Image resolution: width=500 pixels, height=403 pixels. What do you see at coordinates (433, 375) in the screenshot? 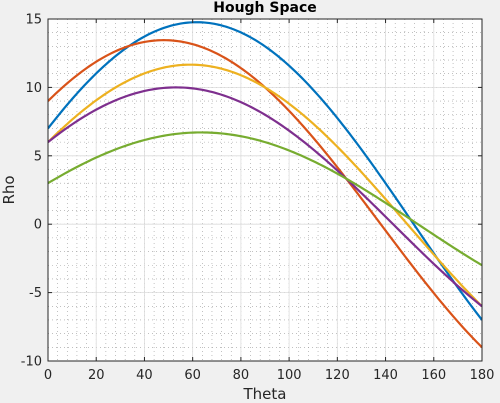
I see `x-tick-label: 160` at bounding box center [433, 375].